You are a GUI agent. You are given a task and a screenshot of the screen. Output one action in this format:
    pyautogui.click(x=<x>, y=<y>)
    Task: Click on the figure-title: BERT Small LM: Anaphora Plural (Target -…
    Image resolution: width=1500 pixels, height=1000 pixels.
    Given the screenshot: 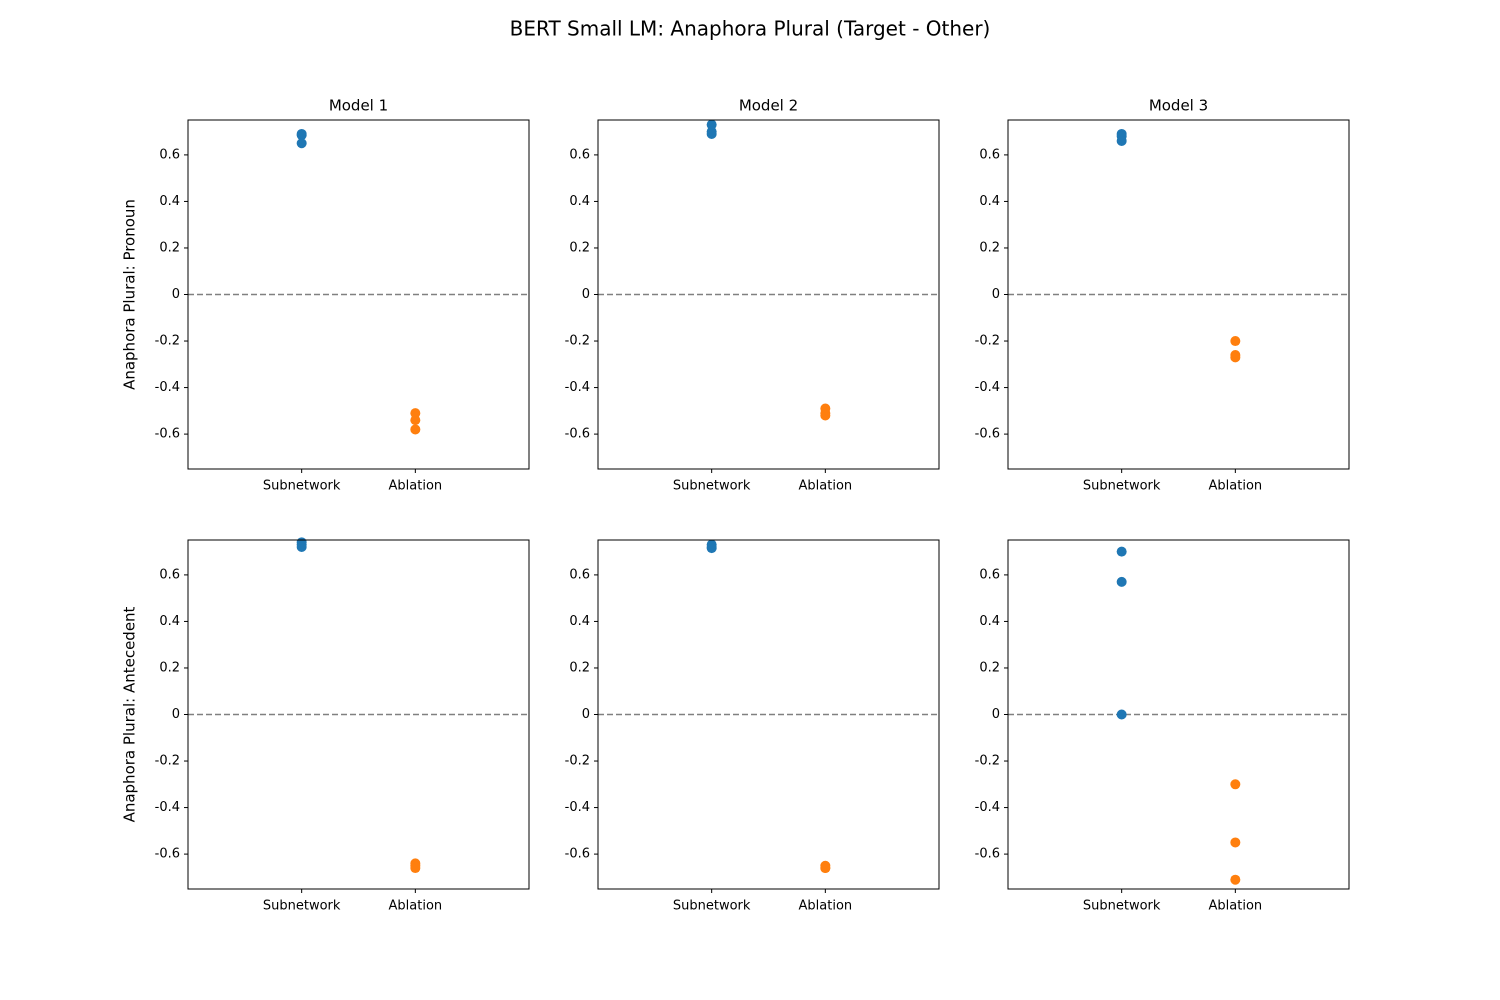 What is the action you would take?
    pyautogui.click(x=750, y=29)
    